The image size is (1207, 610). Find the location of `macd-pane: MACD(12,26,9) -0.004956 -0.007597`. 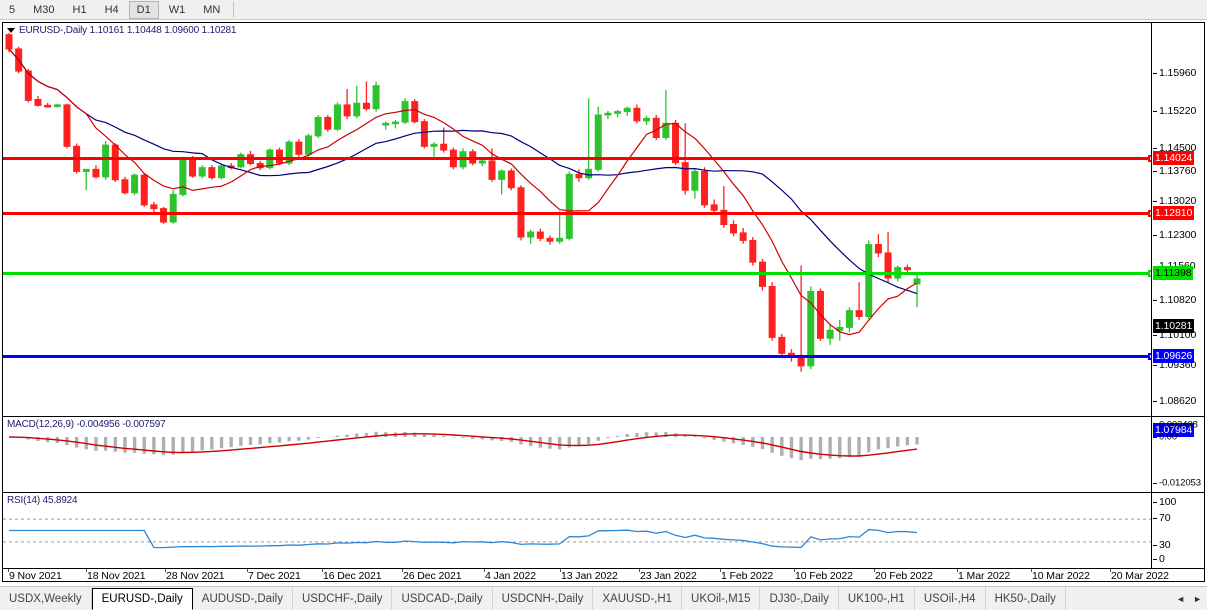

macd-pane: MACD(12,26,9) -0.004956 -0.007597 is located at coordinates (577, 454).